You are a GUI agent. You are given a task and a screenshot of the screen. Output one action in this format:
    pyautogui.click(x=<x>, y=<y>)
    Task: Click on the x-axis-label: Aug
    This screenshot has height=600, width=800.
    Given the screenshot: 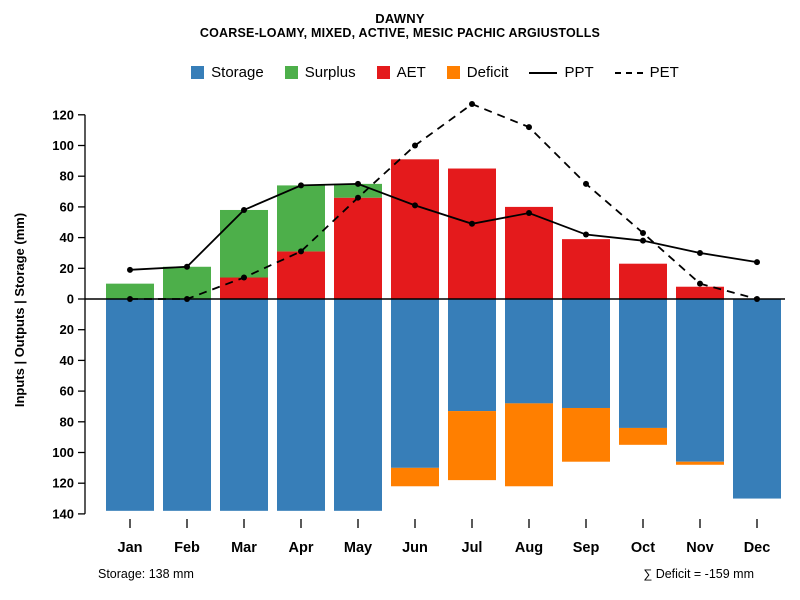 What is the action you would take?
    pyautogui.click(x=529, y=548)
    